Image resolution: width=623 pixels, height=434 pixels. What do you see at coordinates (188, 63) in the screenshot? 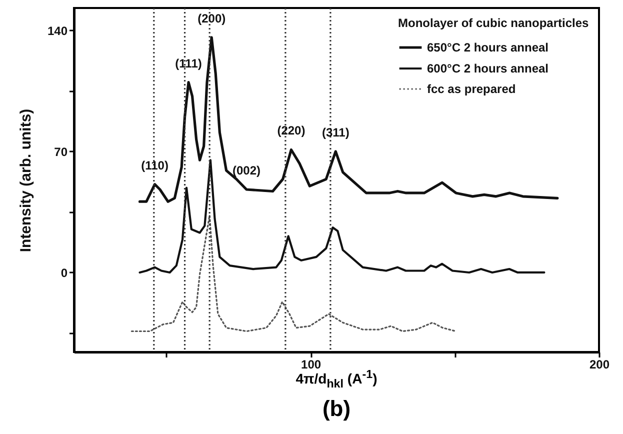
I see `annotation: (111)` at bounding box center [188, 63].